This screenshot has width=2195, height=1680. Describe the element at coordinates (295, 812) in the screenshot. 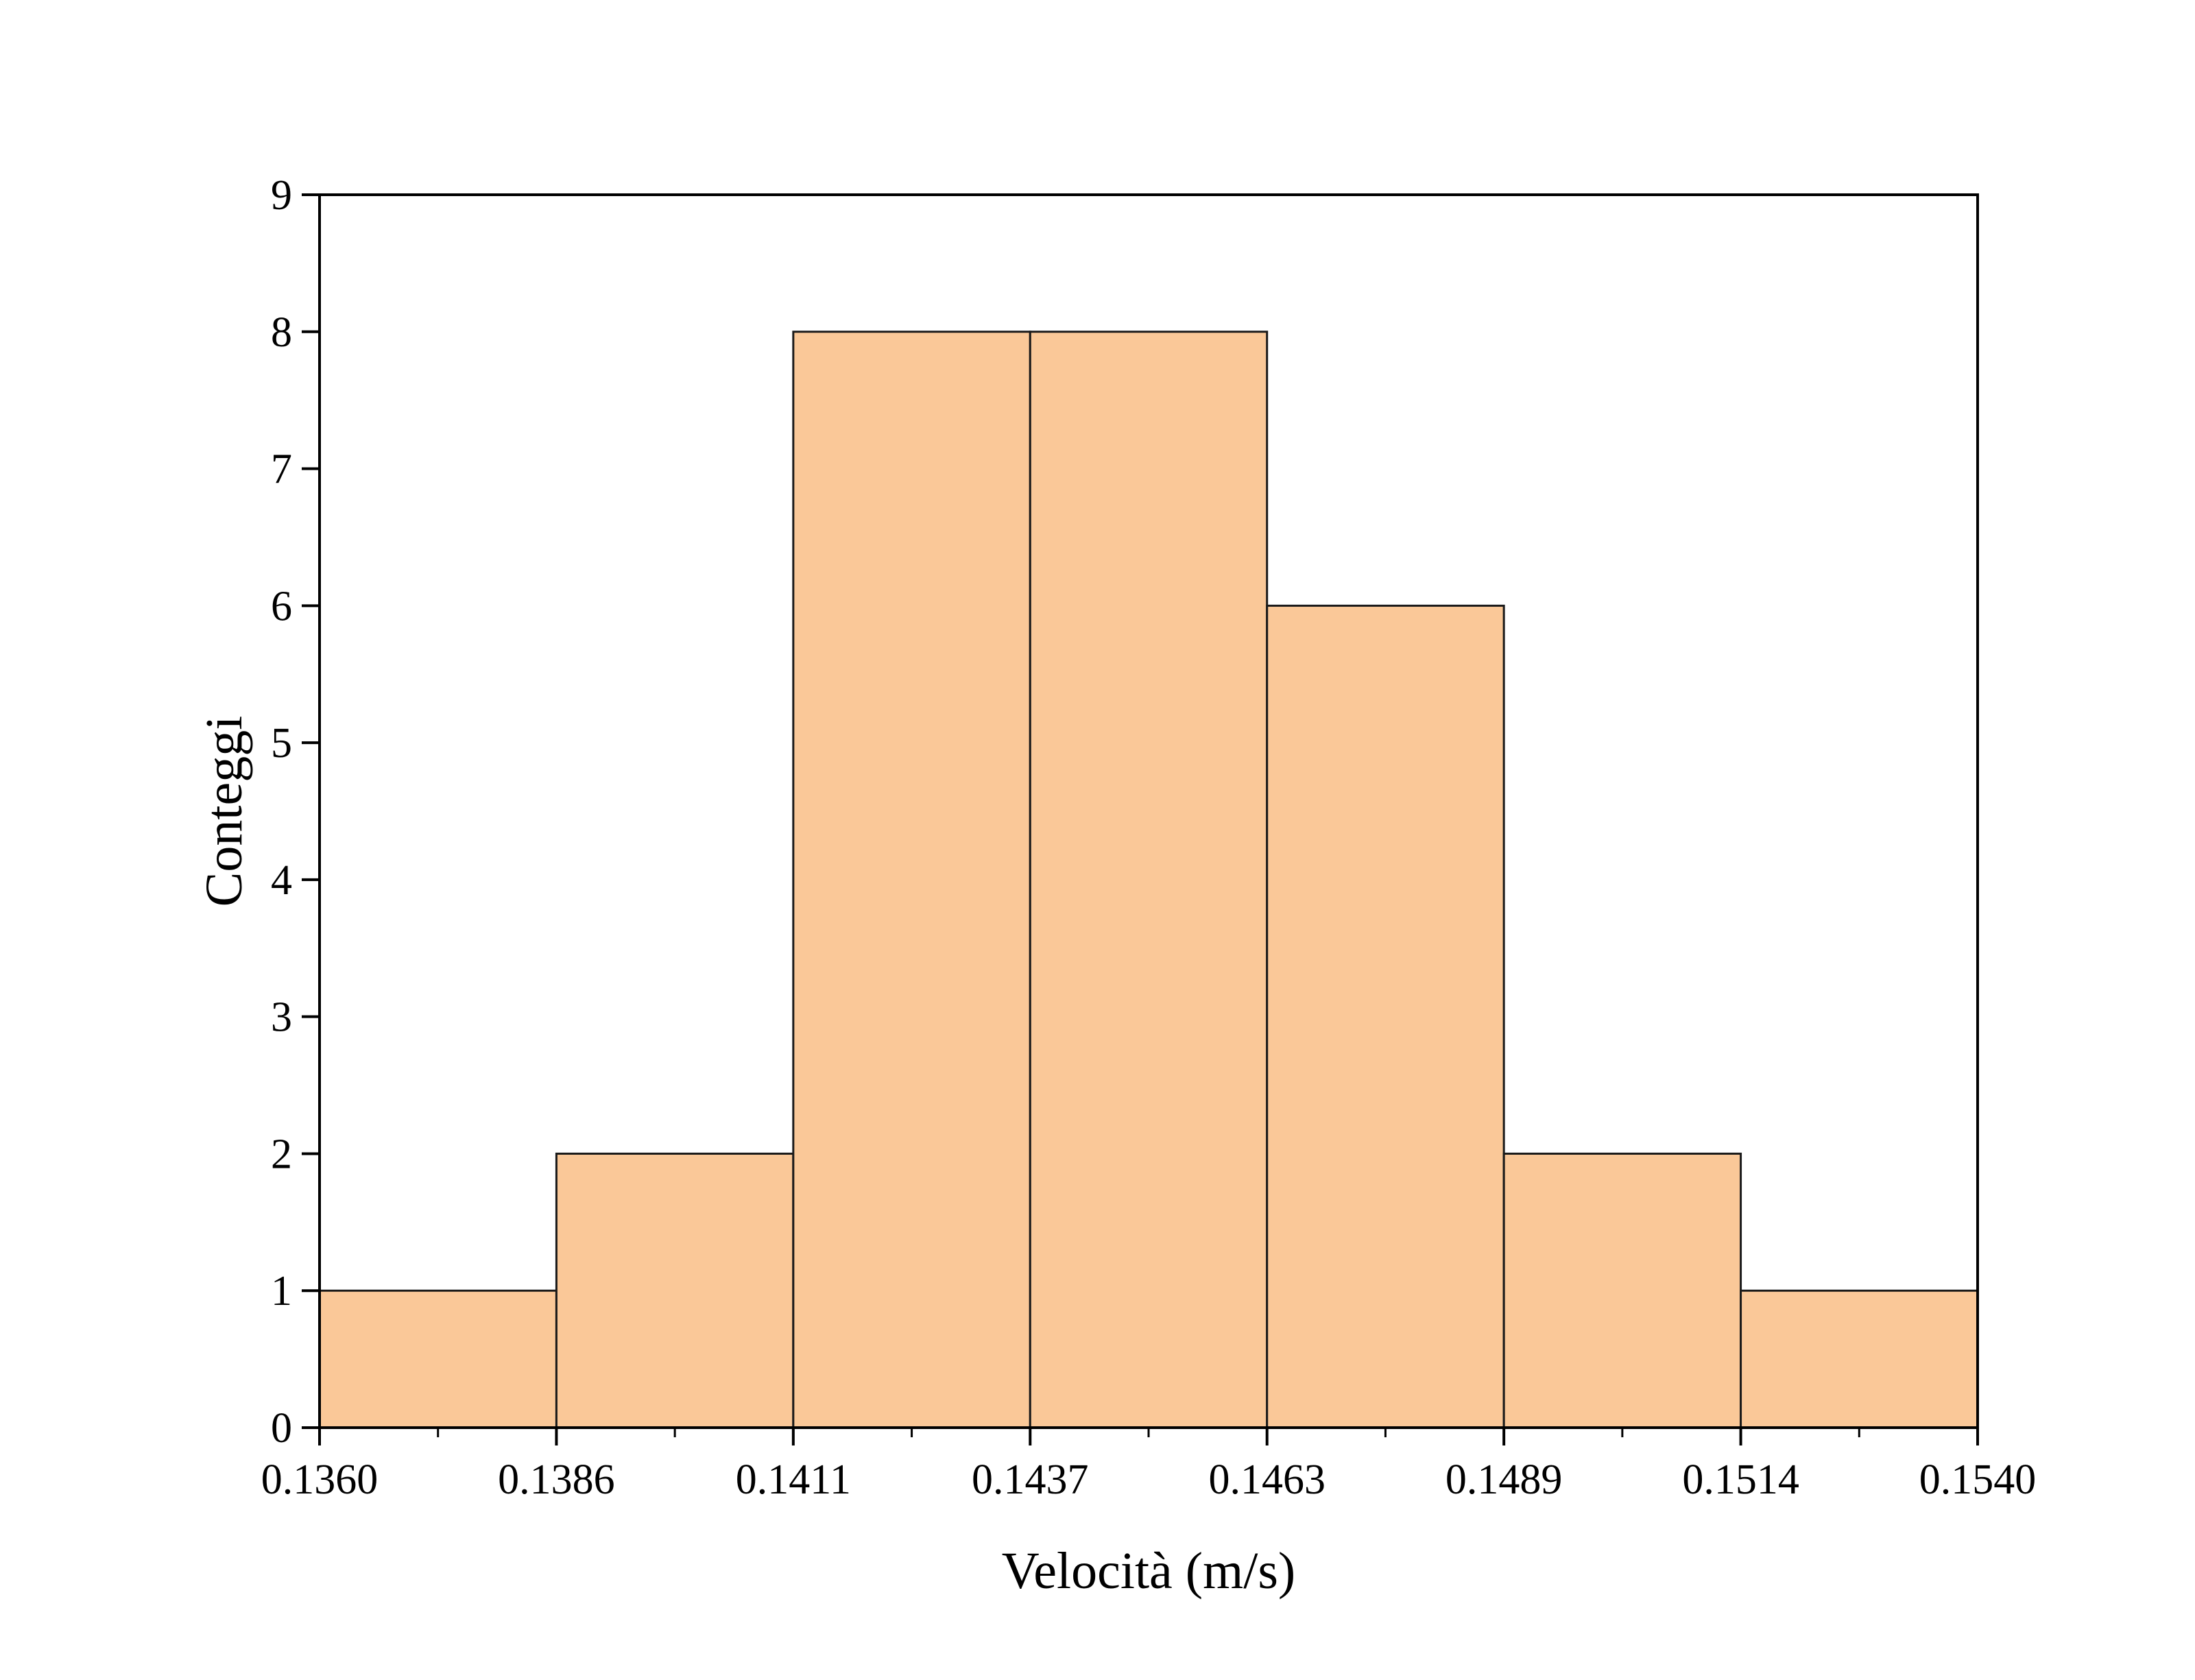

I see `y-axis-ticks: 0 1 2 3 4 5 6 7 8 9` at that location.